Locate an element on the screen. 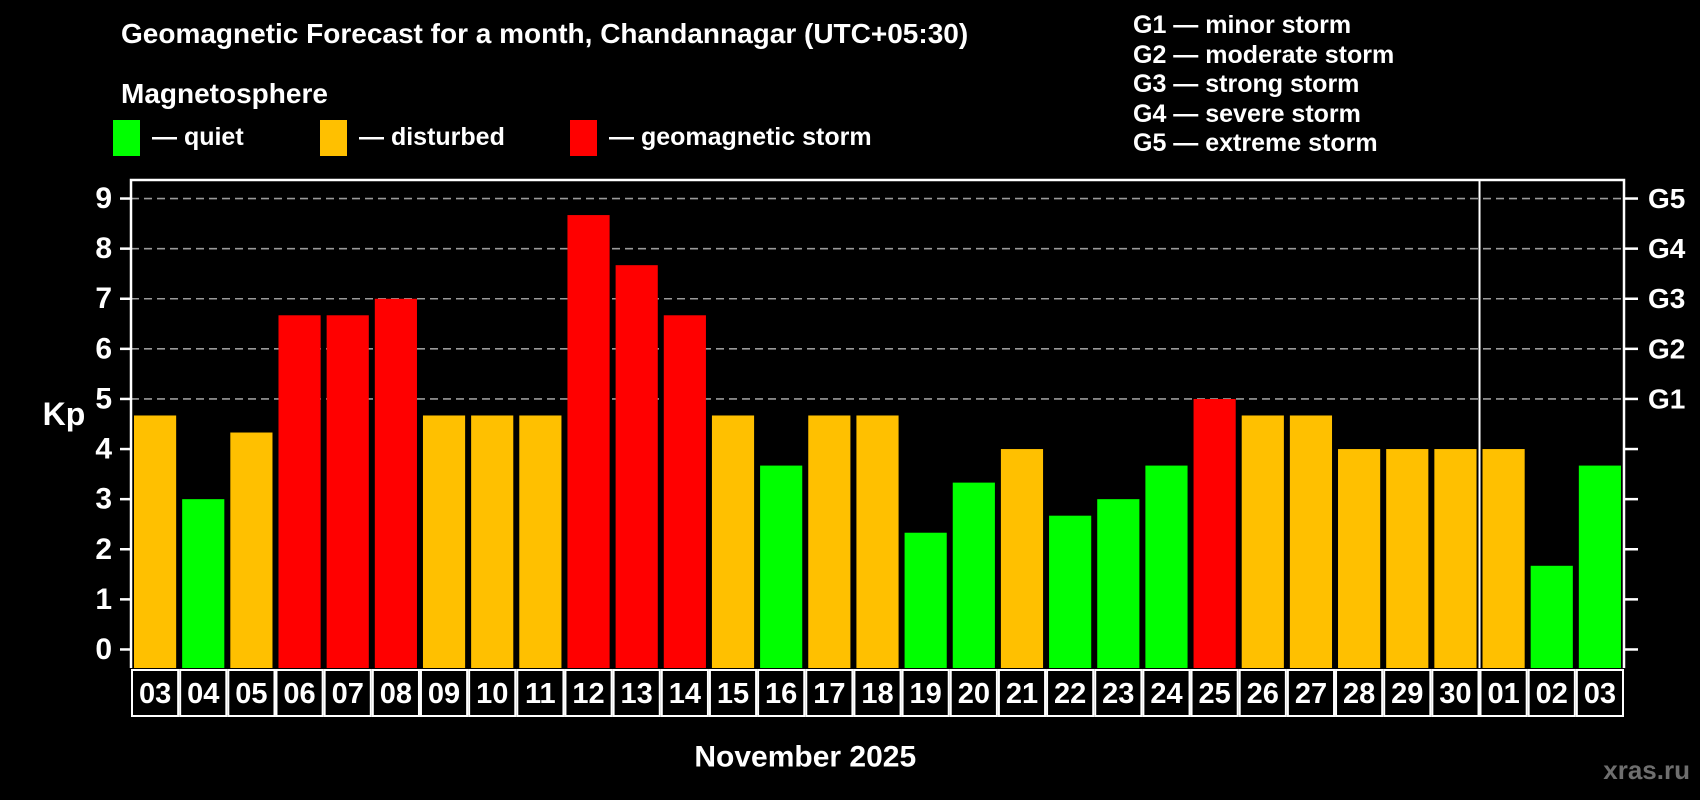 The image size is (1700, 800). y-axis-label-6: 6 is located at coordinates (103, 348).